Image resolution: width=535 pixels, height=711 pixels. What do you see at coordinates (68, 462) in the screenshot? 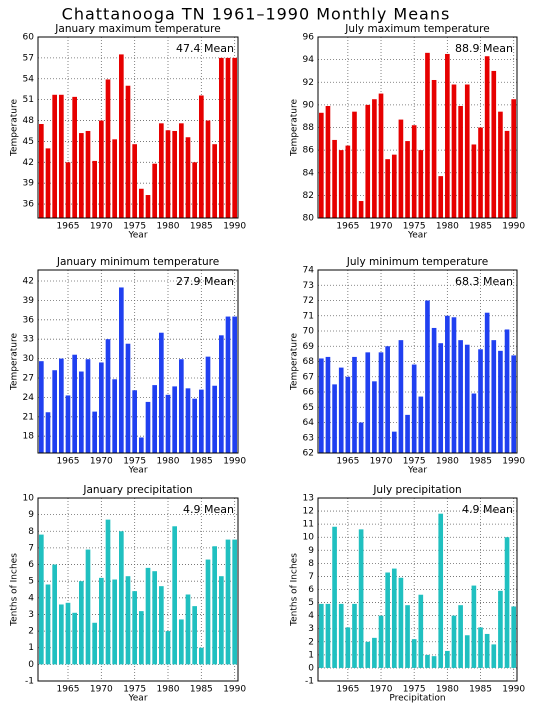
I see `x-tick-label: 1965` at bounding box center [68, 462].